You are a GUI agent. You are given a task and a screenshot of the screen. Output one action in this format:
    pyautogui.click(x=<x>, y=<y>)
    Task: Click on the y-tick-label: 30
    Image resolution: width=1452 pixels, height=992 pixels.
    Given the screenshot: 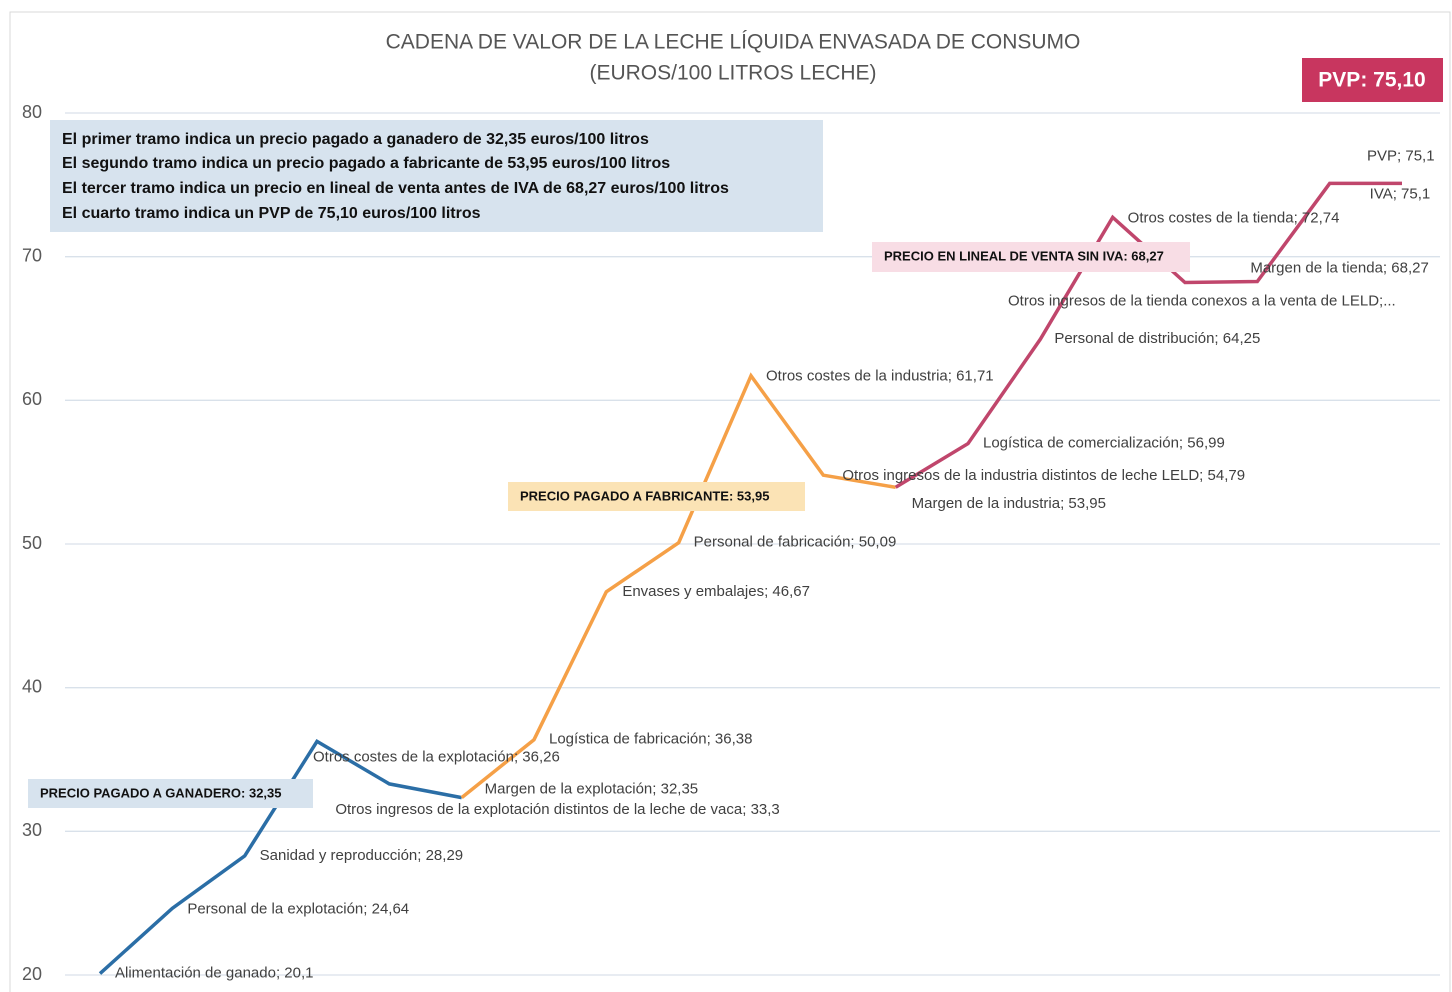 What is the action you would take?
    pyautogui.click(x=32, y=830)
    